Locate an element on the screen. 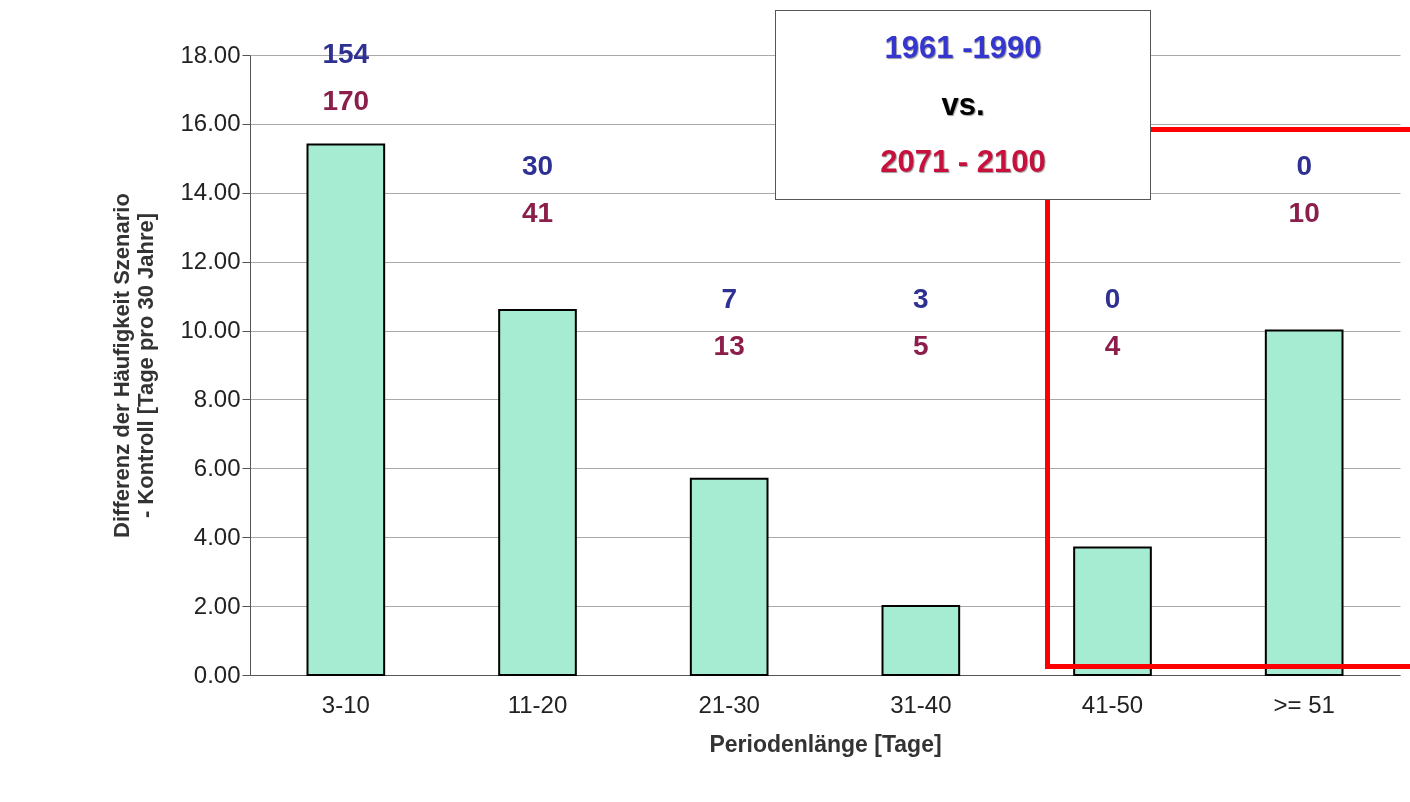 This screenshot has height=802, width=1410. annotation: 13 is located at coordinates (729, 345).